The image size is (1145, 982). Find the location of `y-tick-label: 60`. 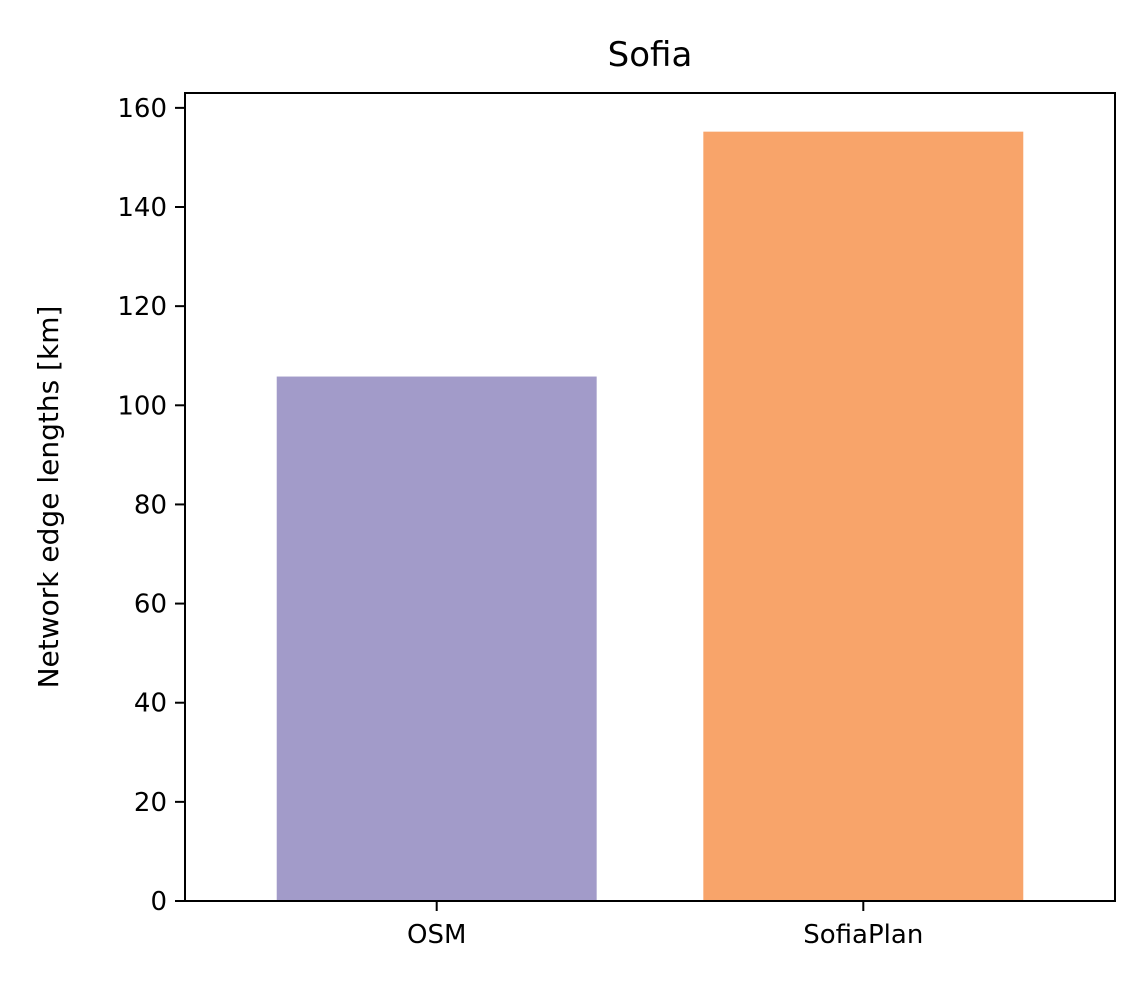

y-tick-label: 60 is located at coordinates (150, 605).